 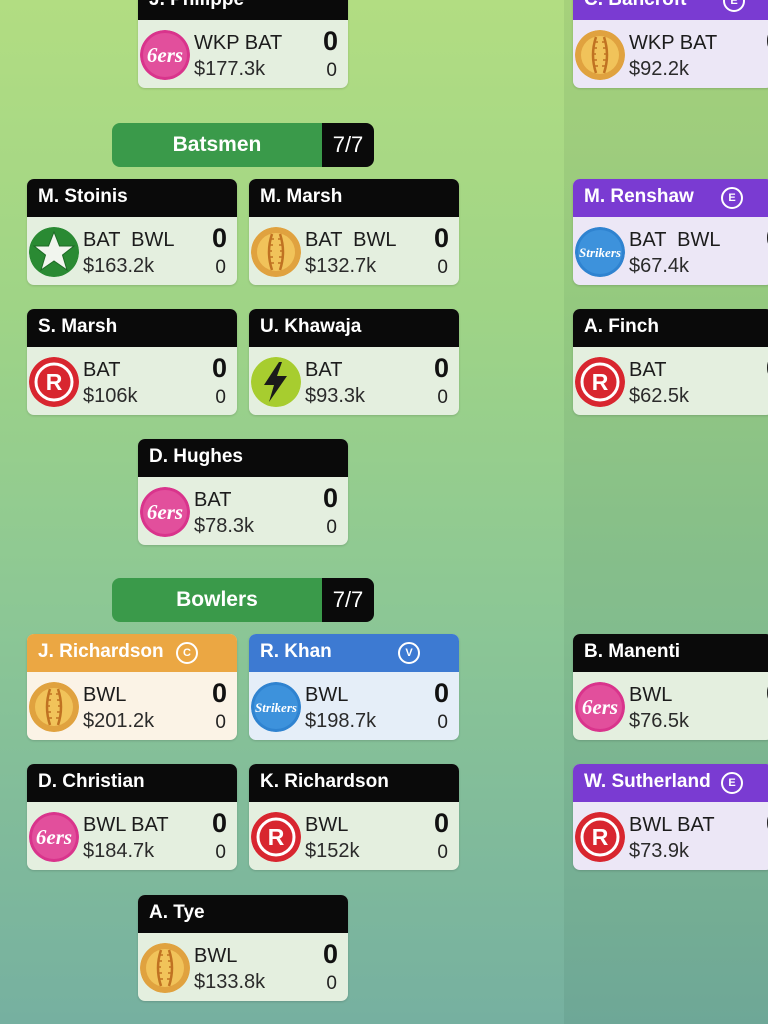 What do you see at coordinates (670, 10) in the screenshot?
I see `player-name: C. BancroftE` at bounding box center [670, 10].